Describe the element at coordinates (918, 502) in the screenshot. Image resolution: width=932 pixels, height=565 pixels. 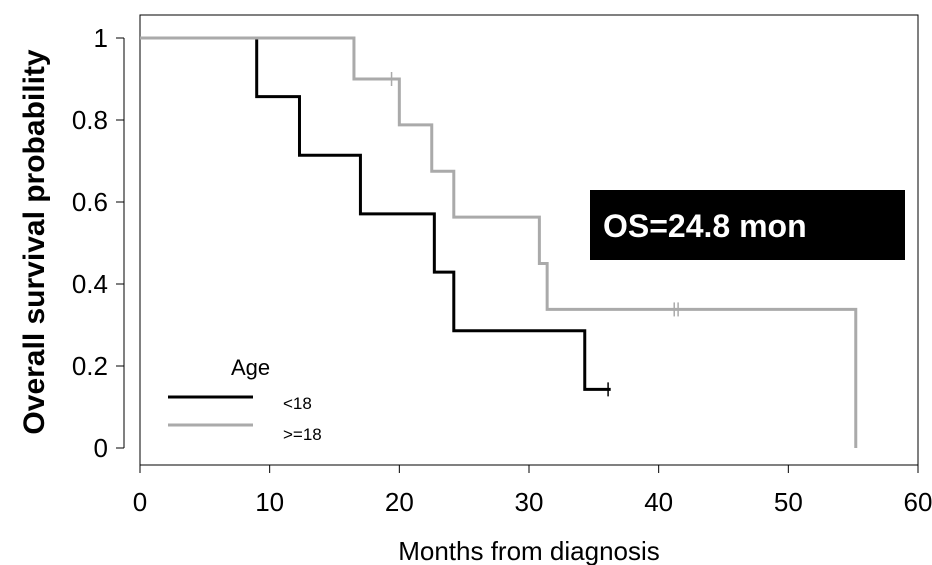
I see `x-tick-label: 60` at that location.